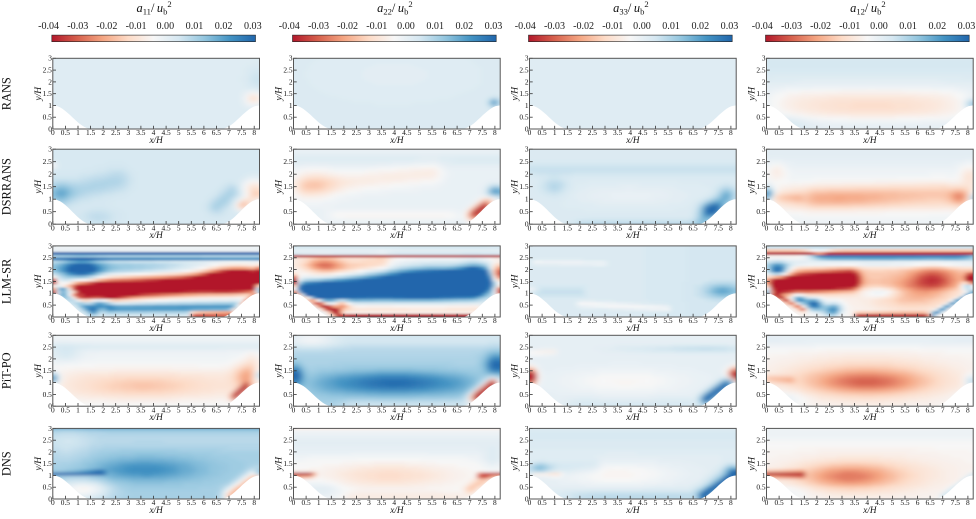 Image resolution: width=976 pixels, height=519 pixels. What do you see at coordinates (643, 502) in the screenshot?
I see `svg-text: 4.5` at bounding box center [643, 502].